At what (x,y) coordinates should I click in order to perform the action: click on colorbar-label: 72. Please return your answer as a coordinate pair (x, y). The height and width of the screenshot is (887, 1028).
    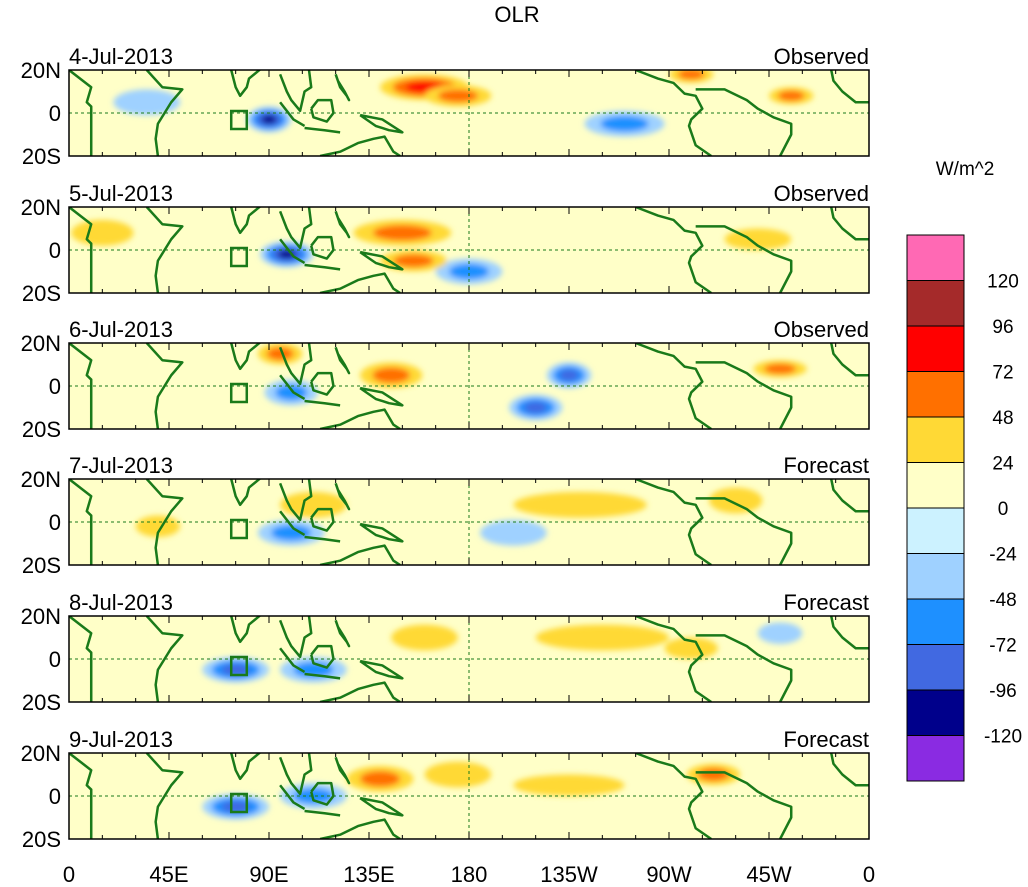
    Looking at the image, I should click on (1002, 373).